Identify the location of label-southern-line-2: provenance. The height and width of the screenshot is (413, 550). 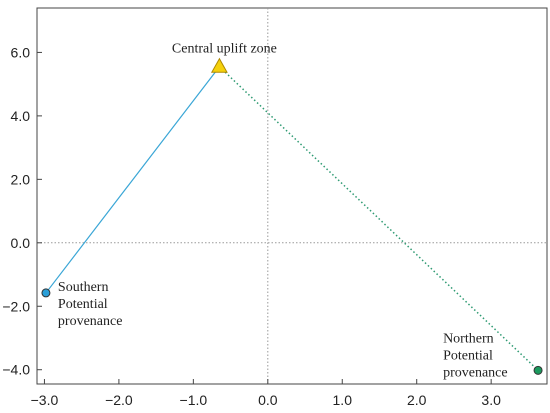
(90, 321).